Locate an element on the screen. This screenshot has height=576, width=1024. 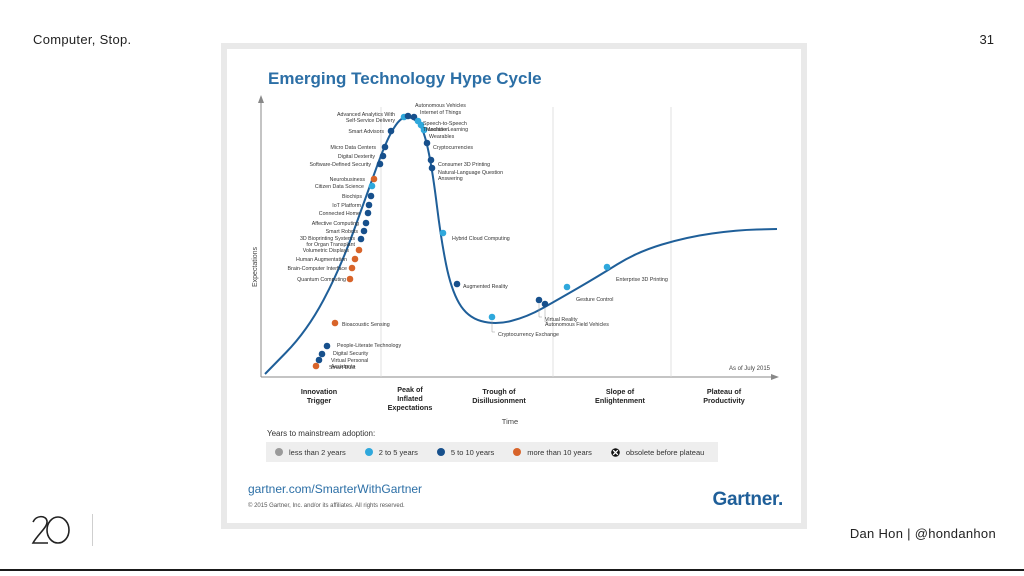
technology-label: Virtual Personal Assistants is located at coordinates (349, 364).